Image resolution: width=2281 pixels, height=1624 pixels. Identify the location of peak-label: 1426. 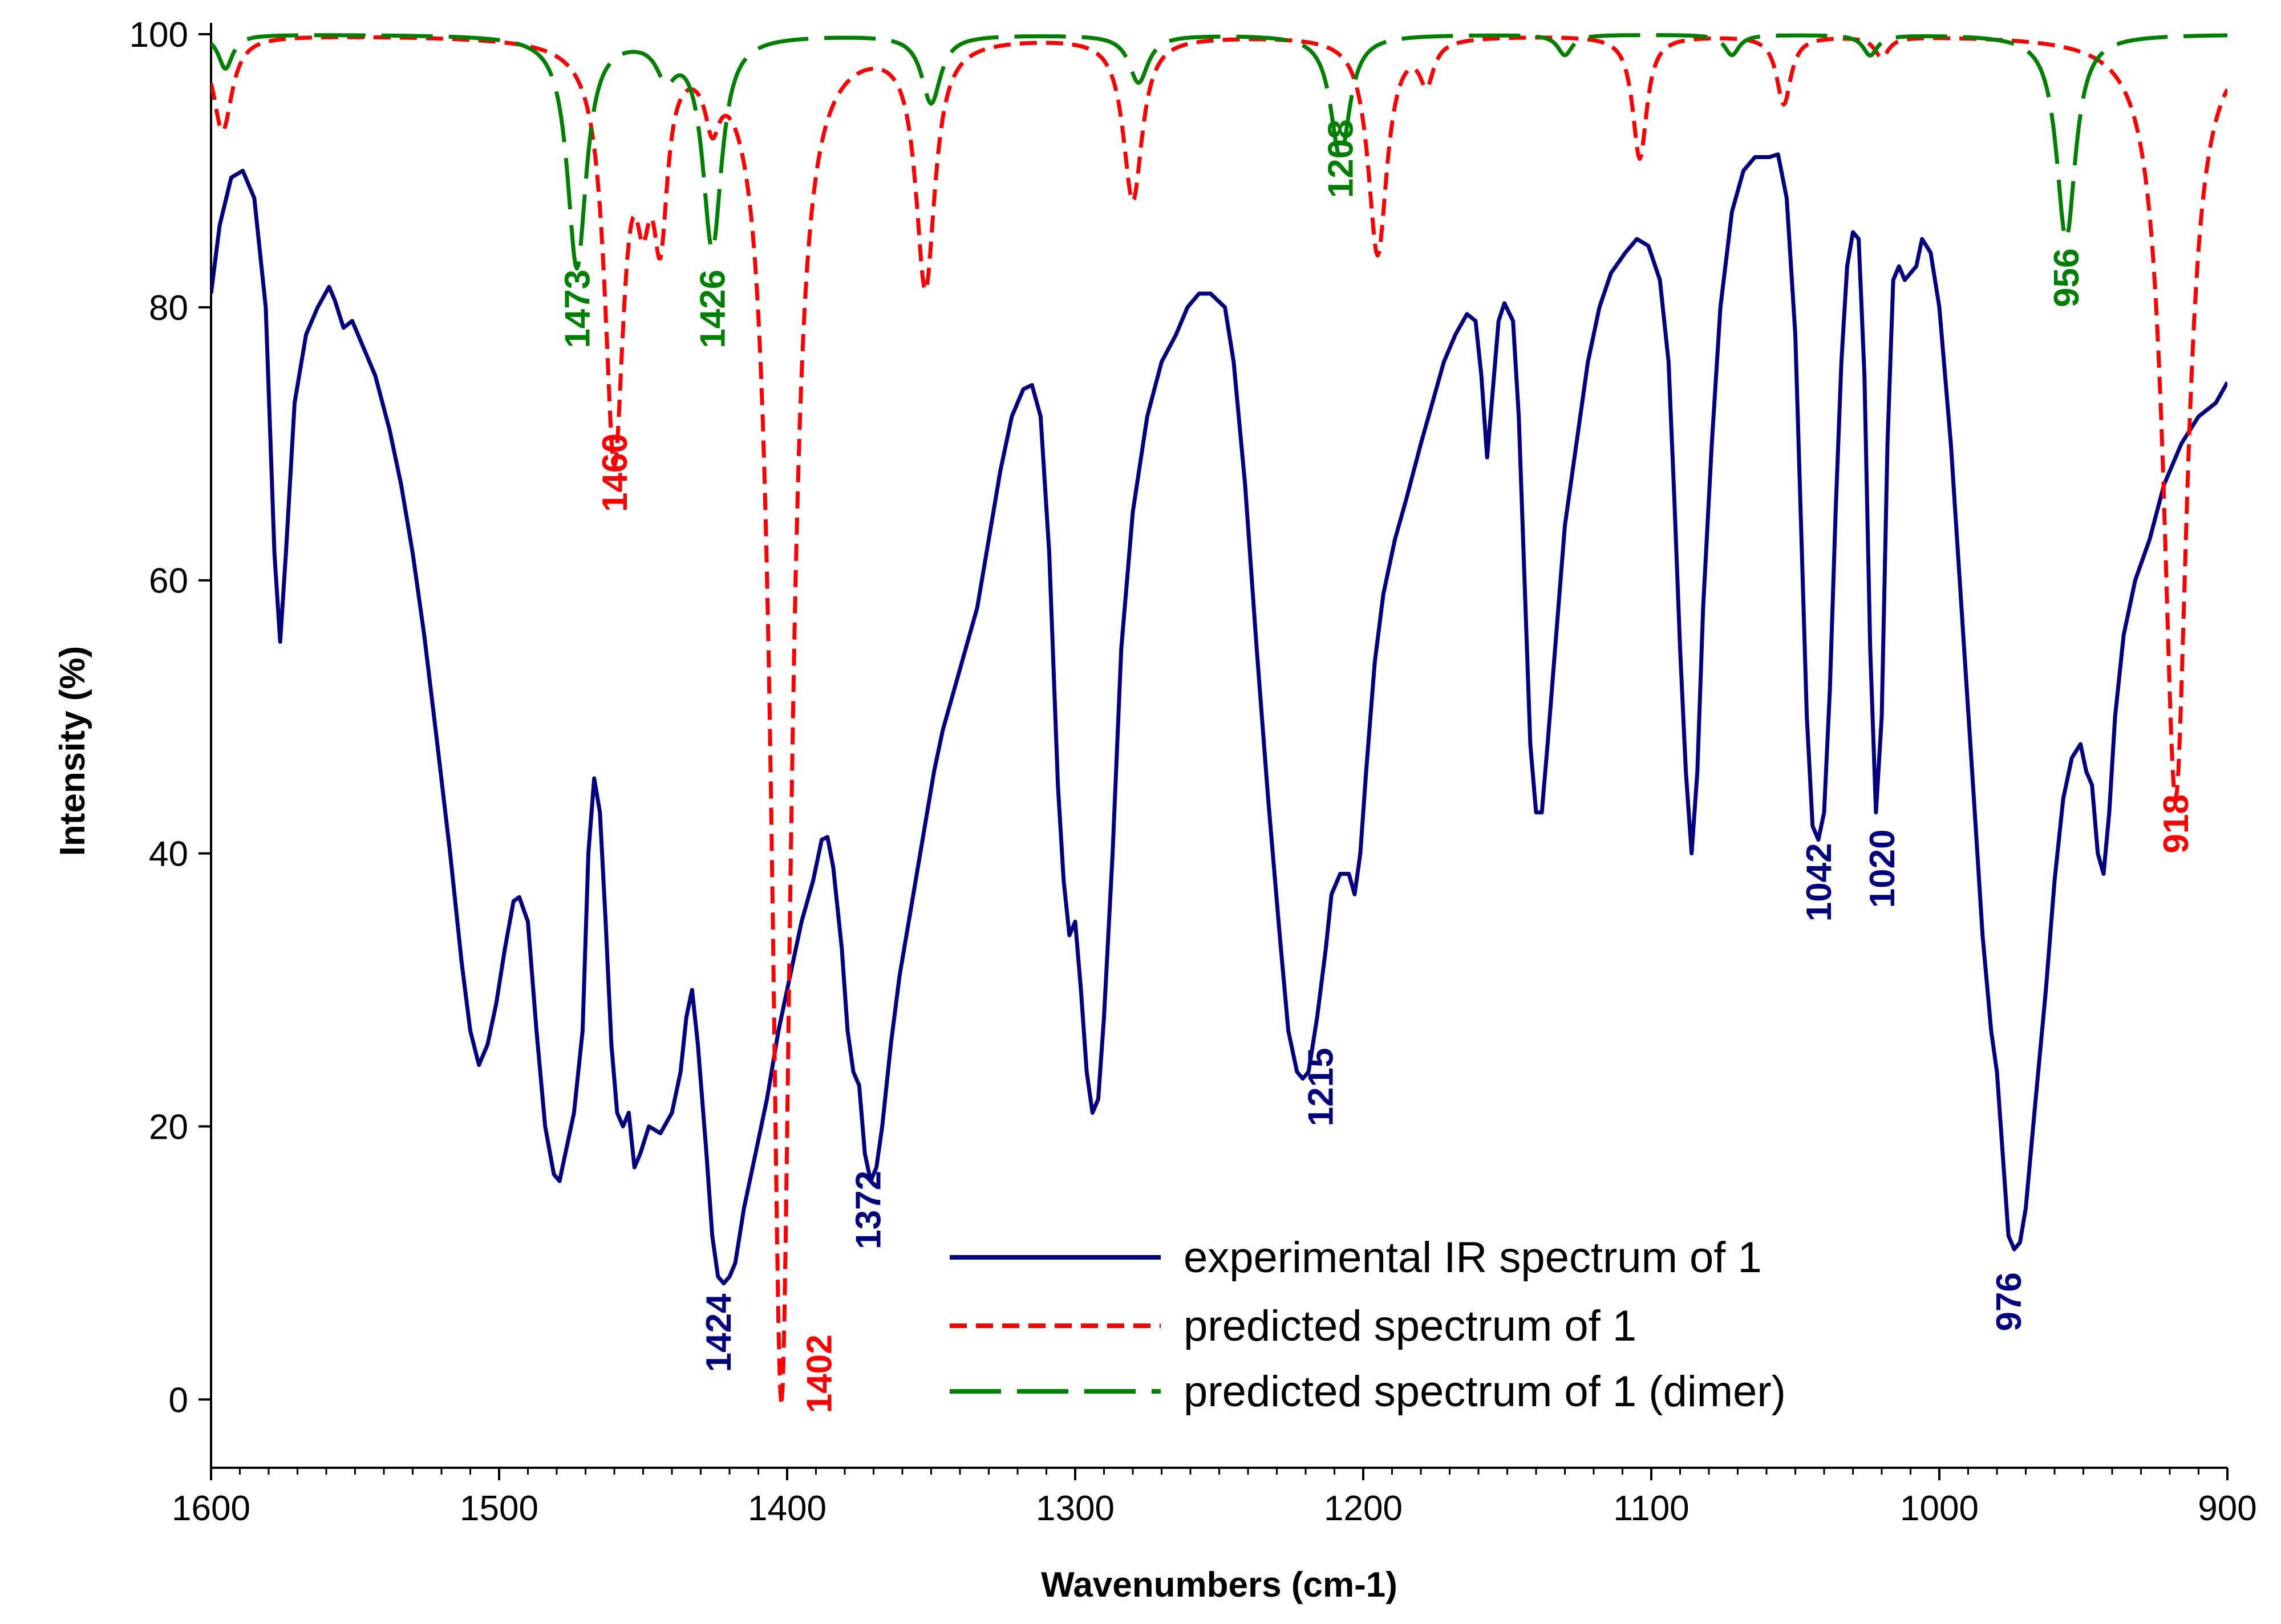
(713, 309).